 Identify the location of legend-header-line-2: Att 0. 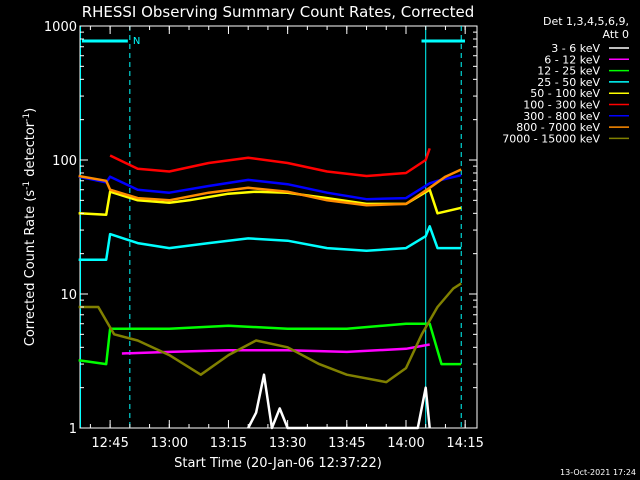
(616, 34).